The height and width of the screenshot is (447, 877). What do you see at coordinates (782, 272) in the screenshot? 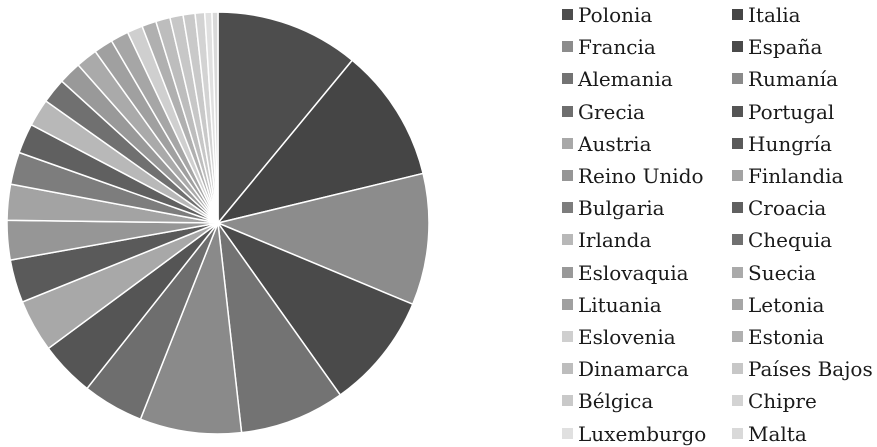
I see `legend-label: Suecia` at bounding box center [782, 272].